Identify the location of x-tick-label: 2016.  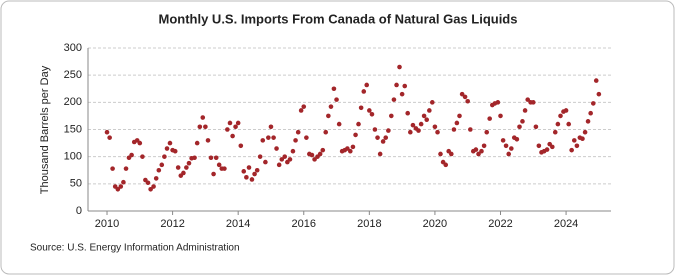
(304, 224).